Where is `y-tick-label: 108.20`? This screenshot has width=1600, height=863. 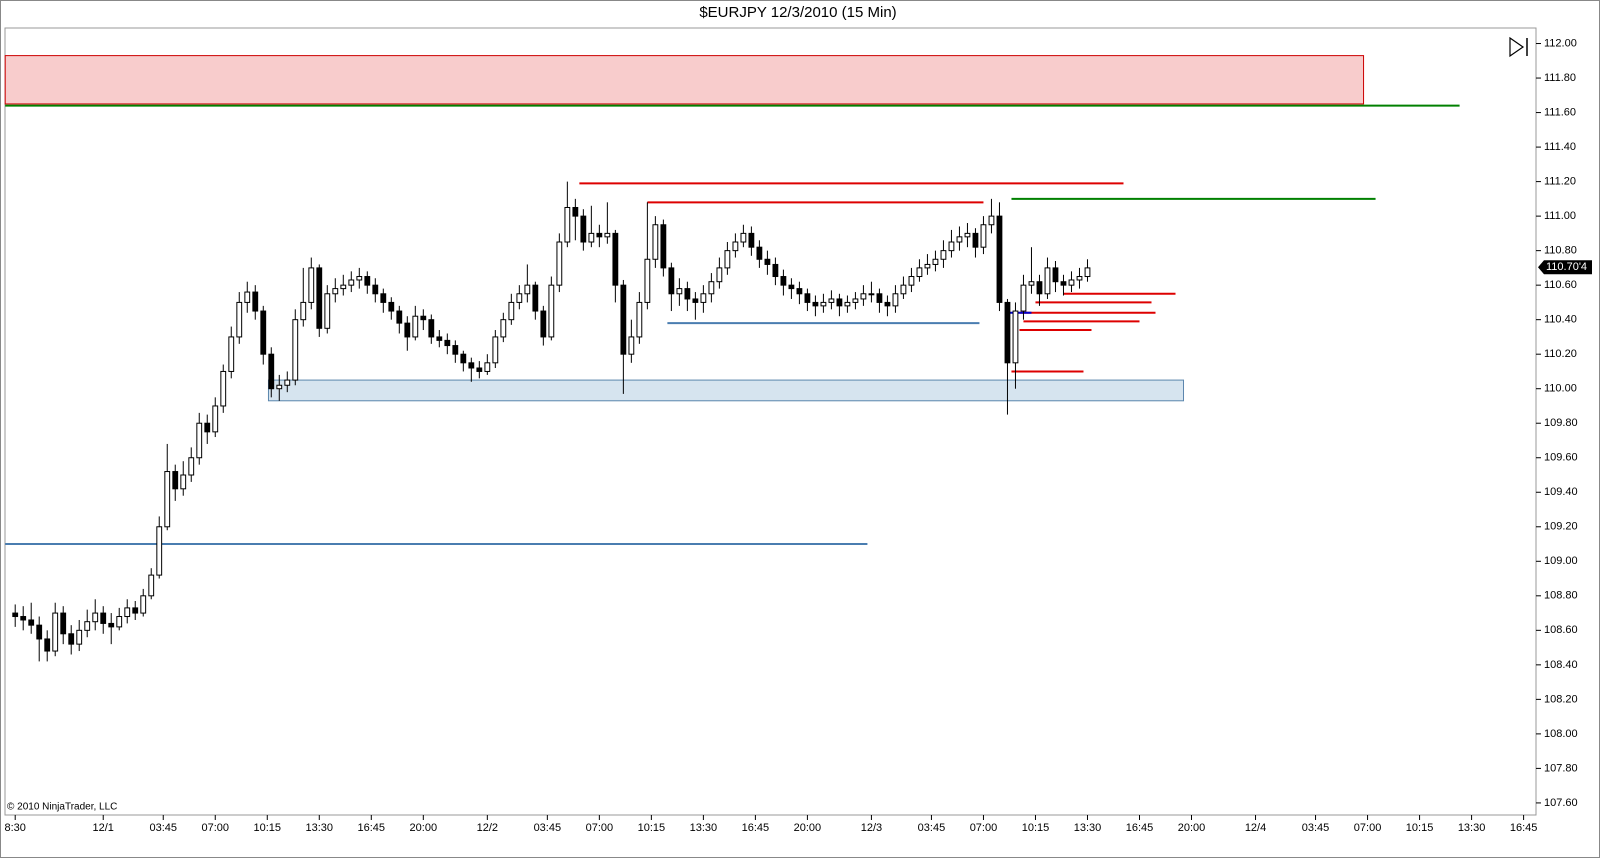
y-tick-label: 108.20 is located at coordinates (1561, 699).